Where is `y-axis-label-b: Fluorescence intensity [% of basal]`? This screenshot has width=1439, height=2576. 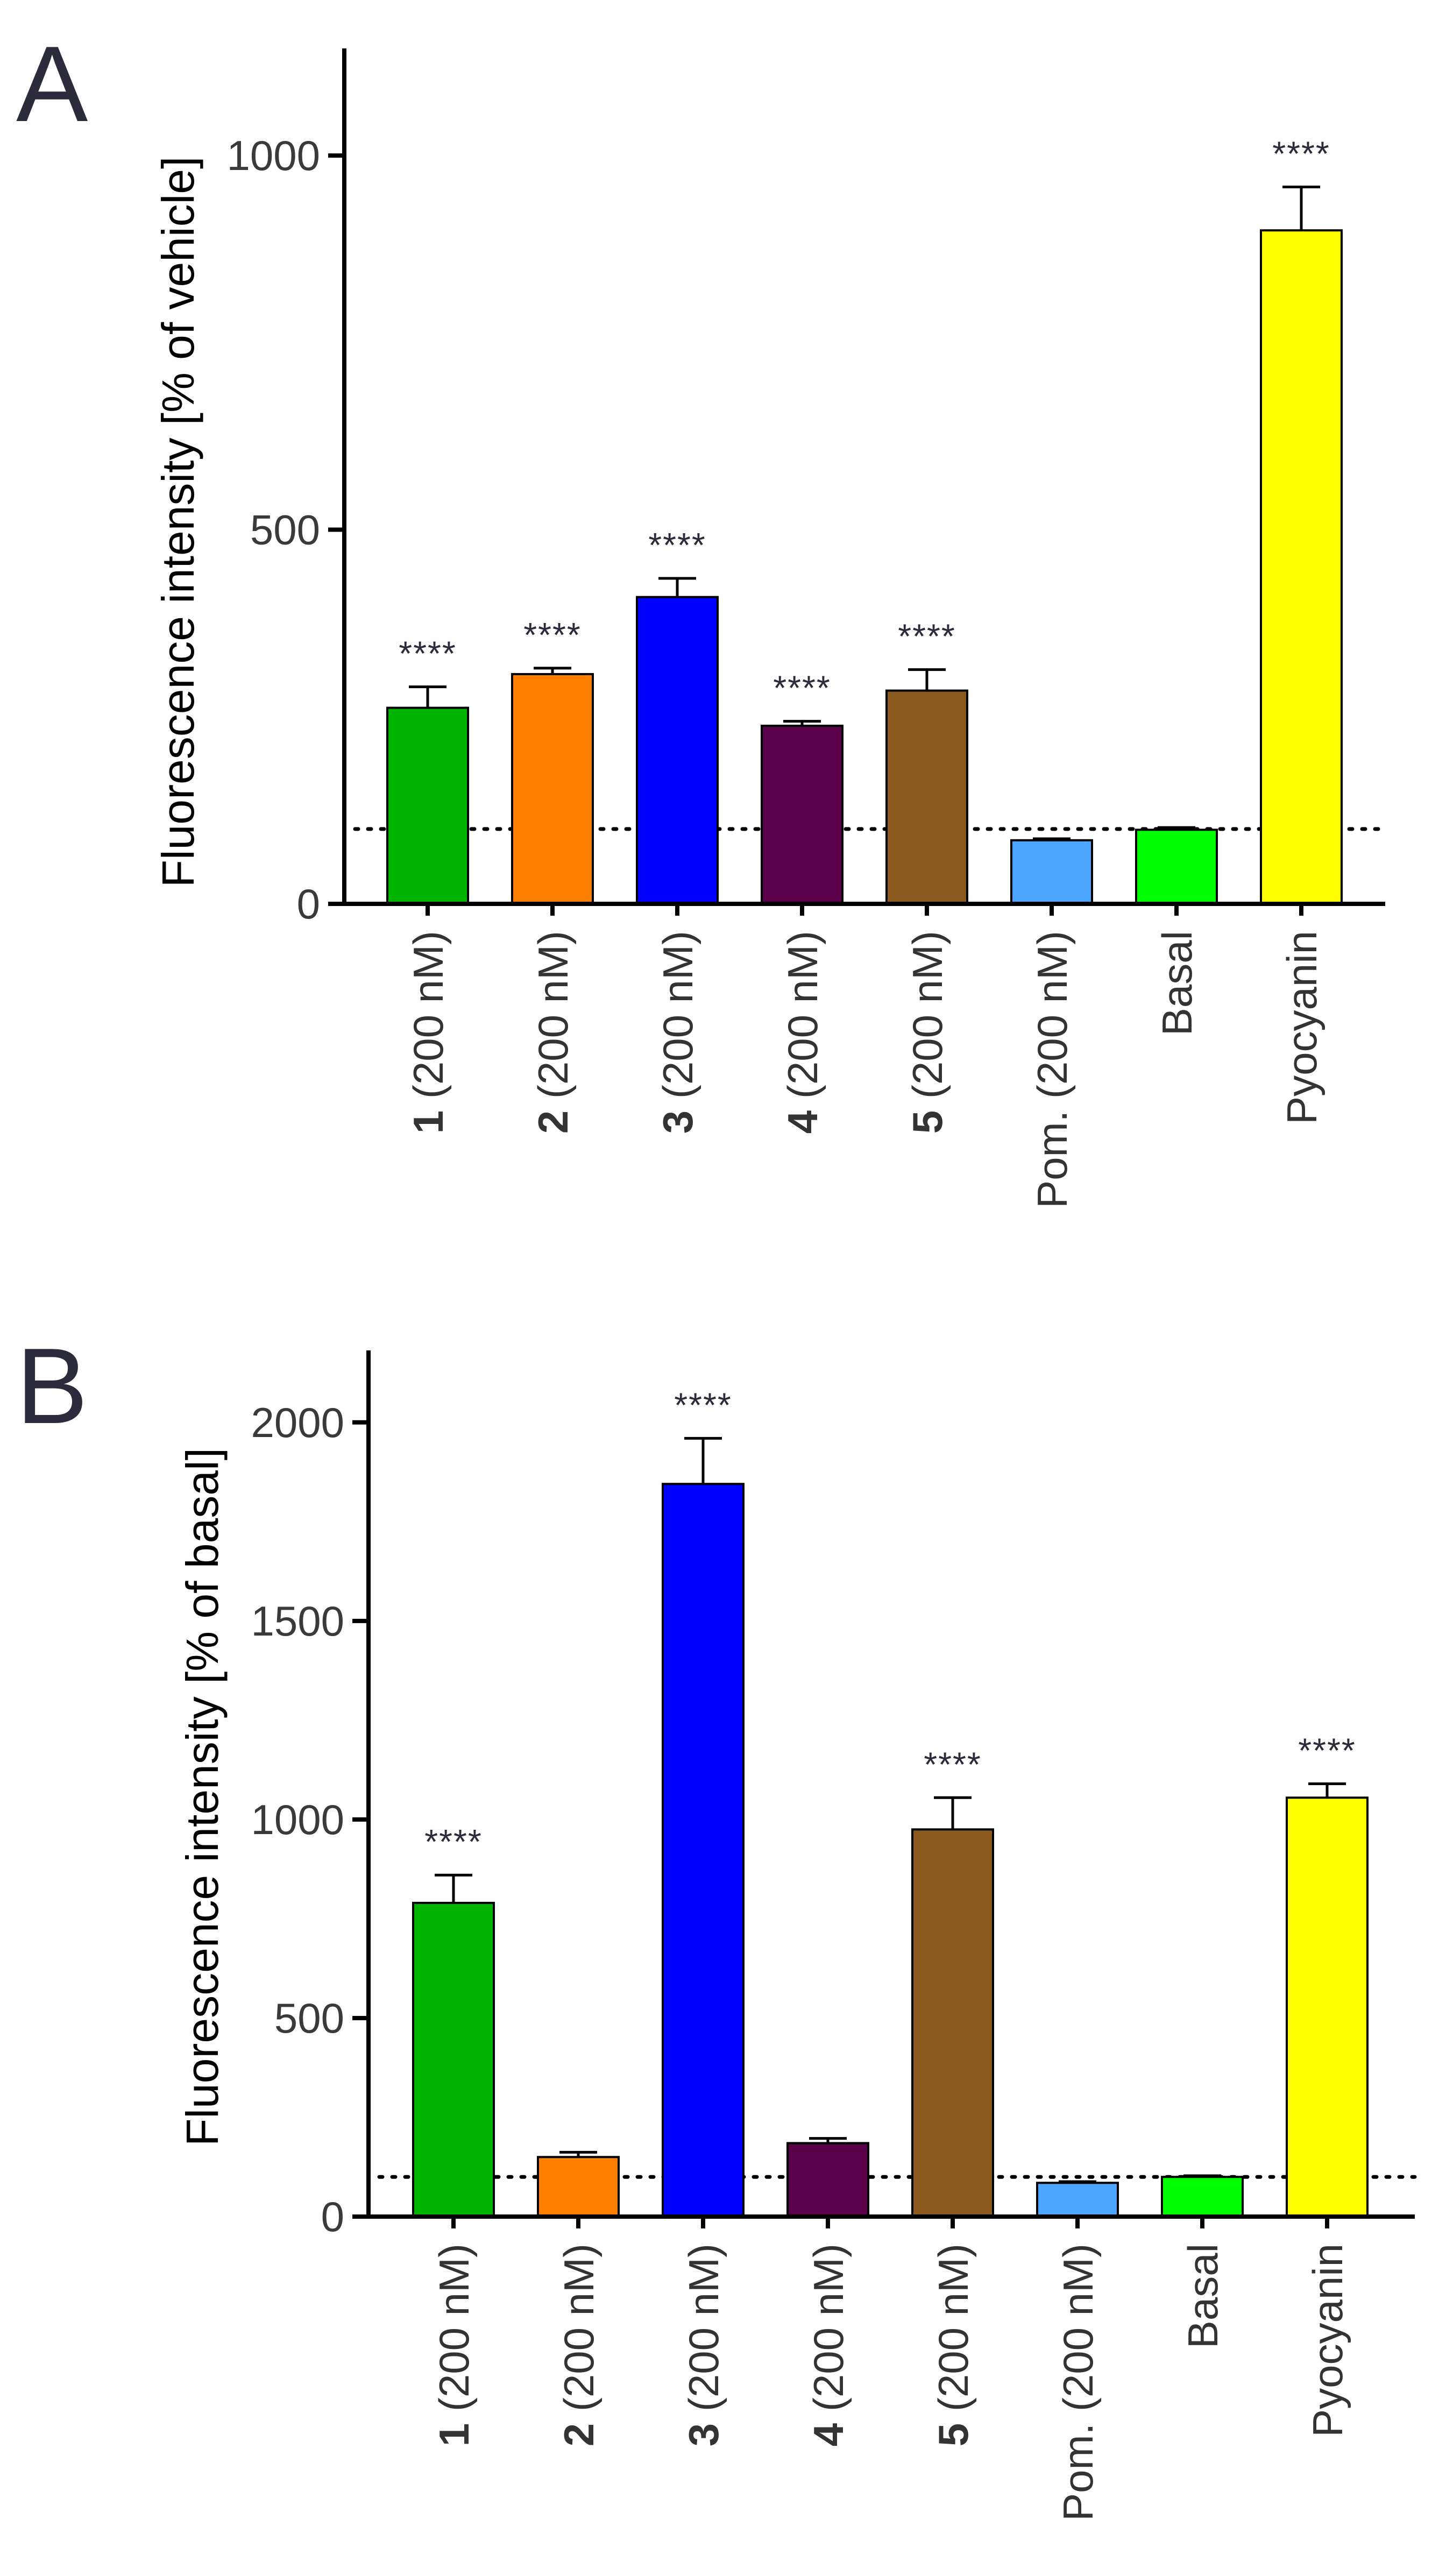 y-axis-label-b: Fluorescence intensity [% of basal] is located at coordinates (202, 1797).